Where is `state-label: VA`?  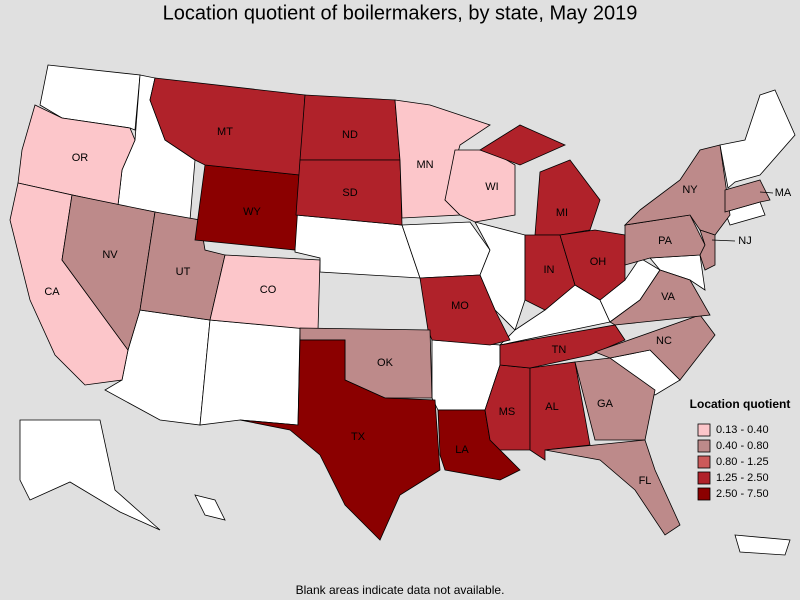 state-label: VA is located at coordinates (668, 297).